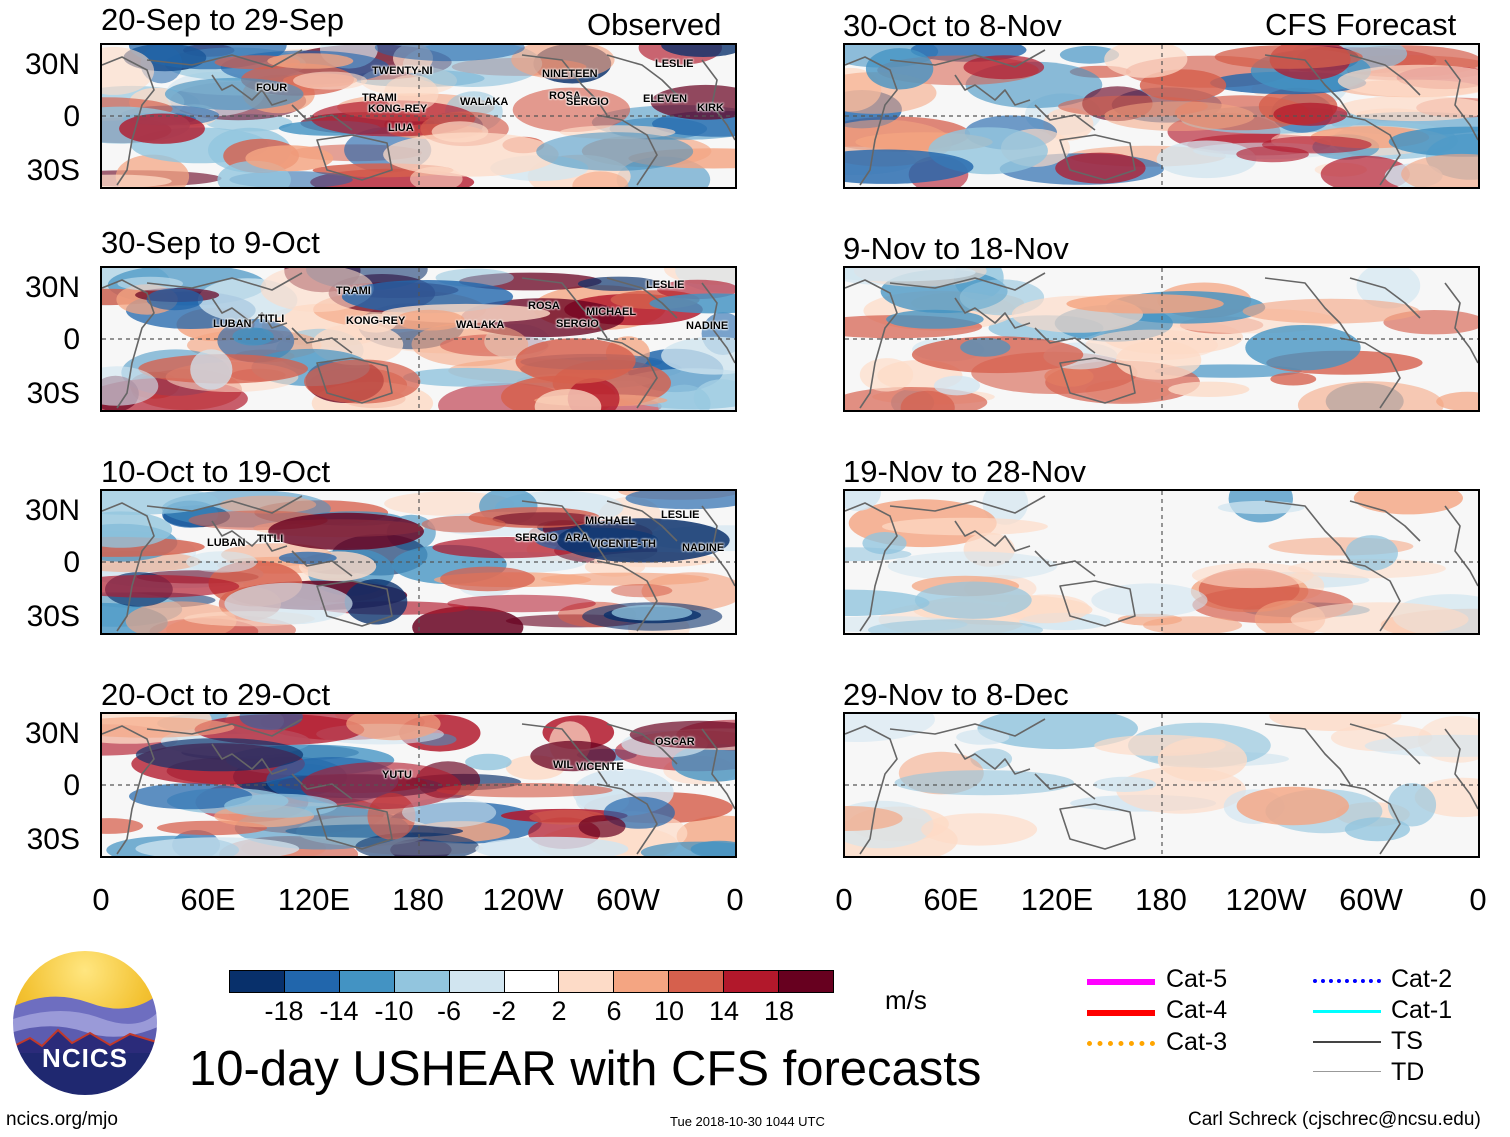  What do you see at coordinates (964, 471) in the screenshot?
I see `forecast-panel-title: 19-Nov to 28-Nov` at bounding box center [964, 471].